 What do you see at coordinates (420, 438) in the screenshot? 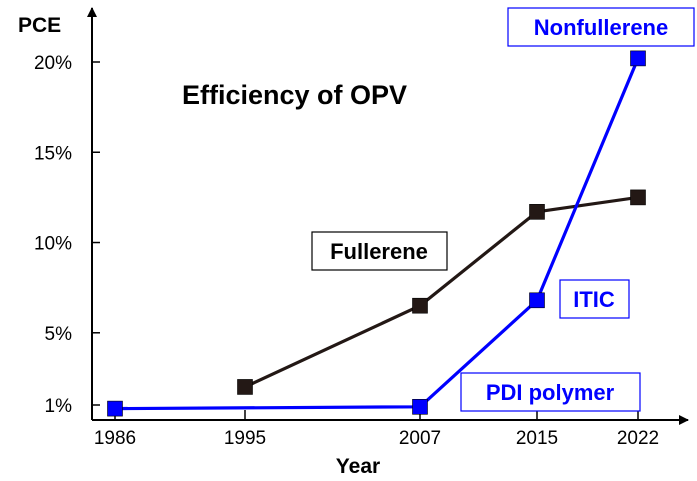
I see `x-tick-label: 2007` at bounding box center [420, 438].